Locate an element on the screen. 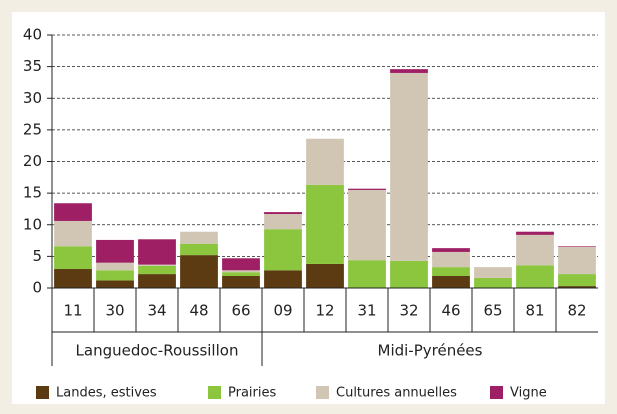 This screenshot has width=617, height=414. y-tick-label: 25 is located at coordinates (32, 129).